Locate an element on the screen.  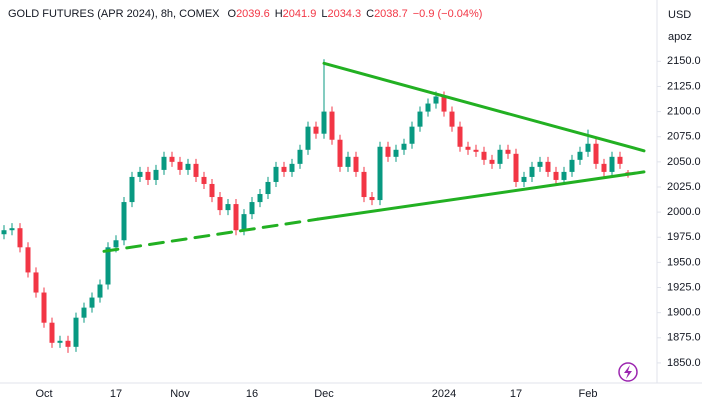
price-change: −0.9 (−0.04%) is located at coordinates (447, 14).